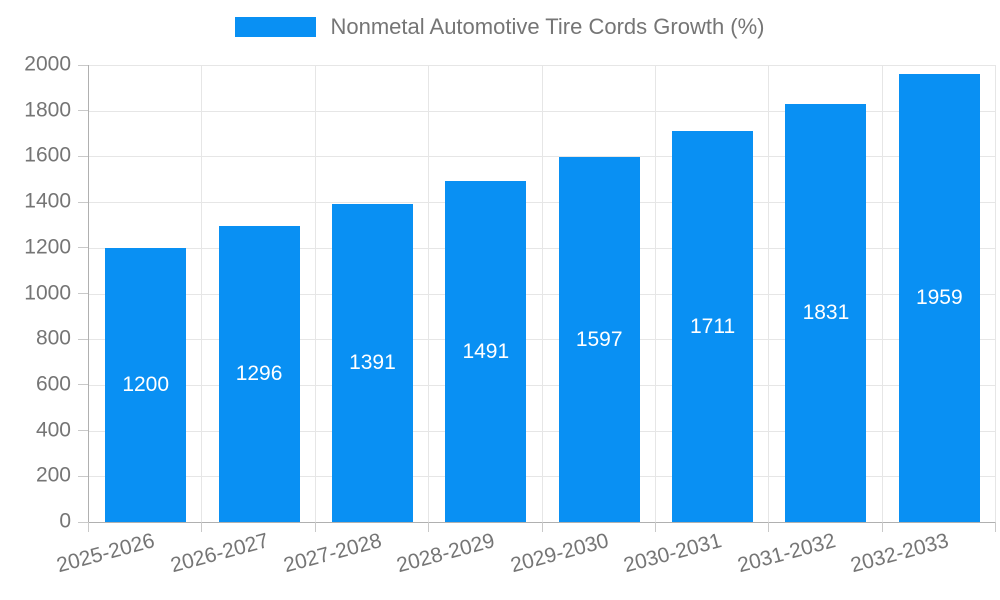 The image size is (1000, 600). What do you see at coordinates (53, 384) in the screenshot?
I see `y-axis-label: 600` at bounding box center [53, 384].